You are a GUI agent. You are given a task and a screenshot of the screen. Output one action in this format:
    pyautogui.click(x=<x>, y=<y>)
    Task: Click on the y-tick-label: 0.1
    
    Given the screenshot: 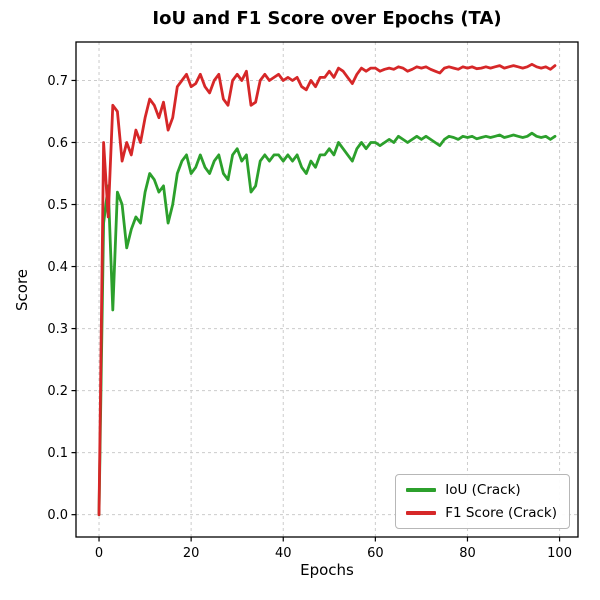 What is the action you would take?
    pyautogui.click(x=57, y=453)
    